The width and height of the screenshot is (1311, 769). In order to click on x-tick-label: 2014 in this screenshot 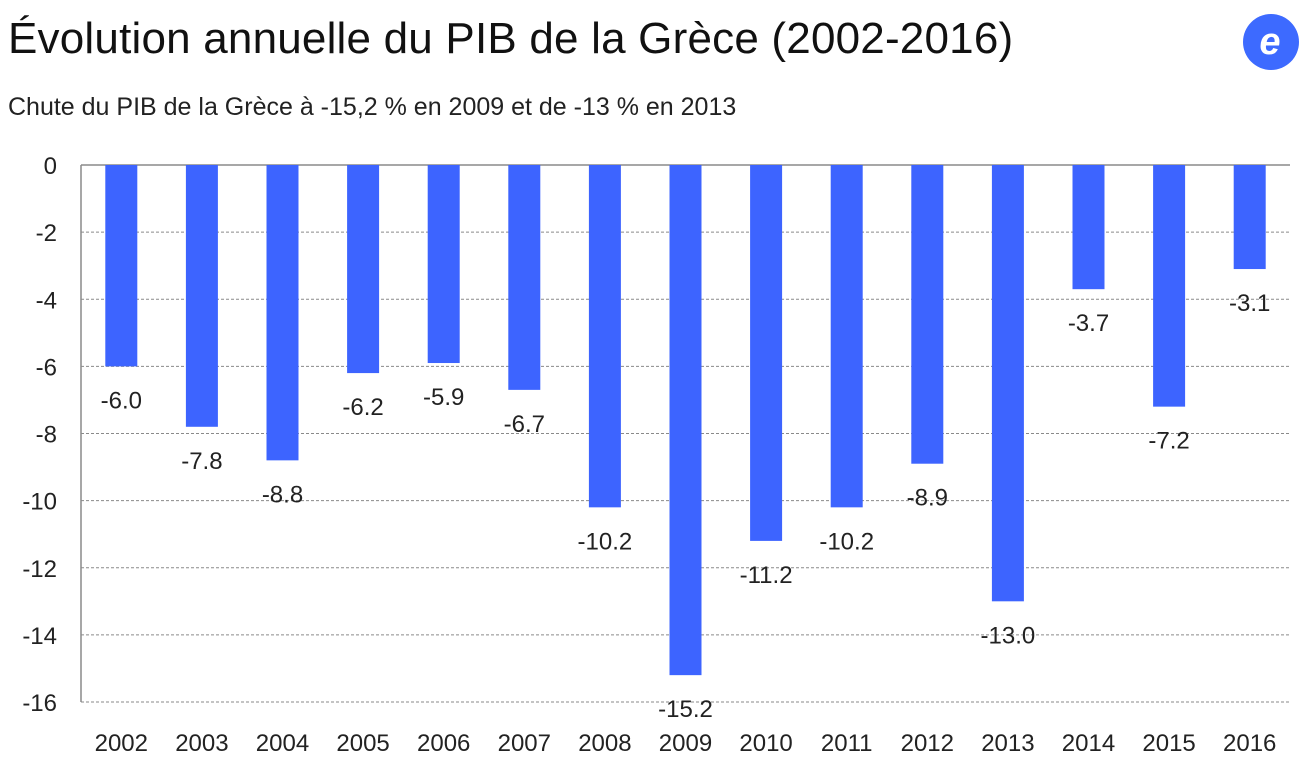, I will do `click(1088, 743)`.